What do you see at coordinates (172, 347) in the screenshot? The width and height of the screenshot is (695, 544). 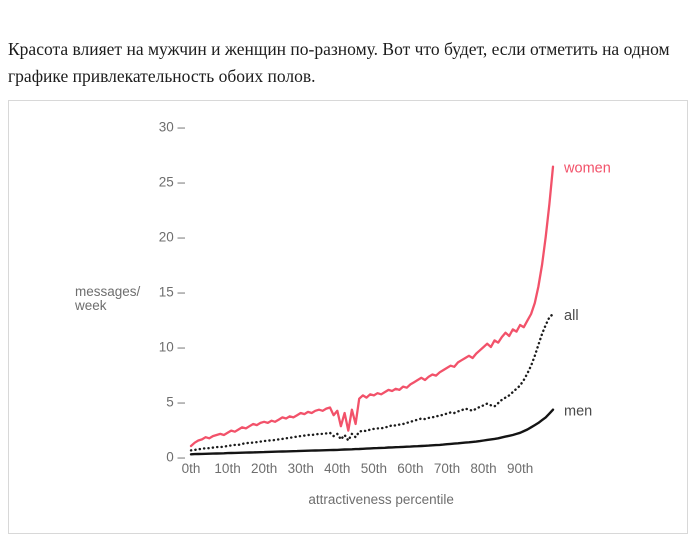 I see `y-tick-label: 10 –` at bounding box center [172, 347].